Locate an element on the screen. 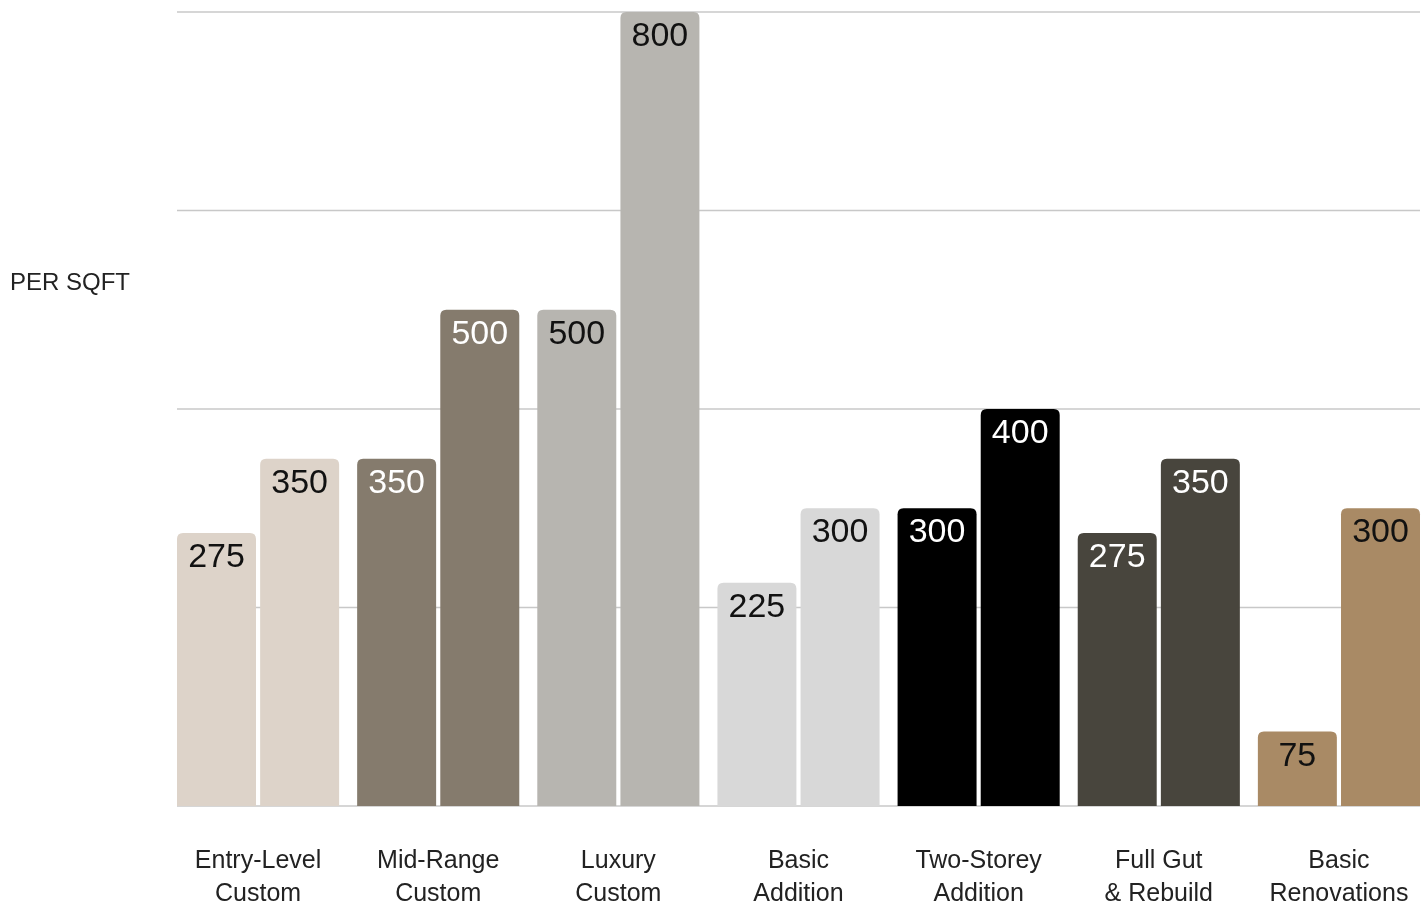 Image resolution: width=1422 pixels, height=904 pixels. y-axis-title: PER SQFT is located at coordinates (70, 281).